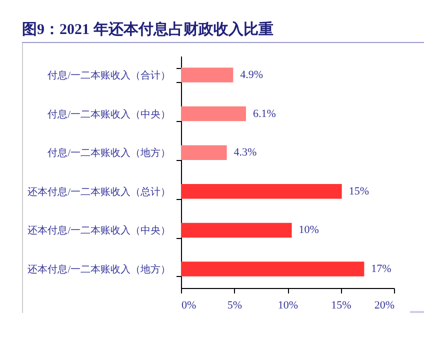  I want to click on y-tick-label: 还本付息/一二本账收入（中央）, so click(99, 230).